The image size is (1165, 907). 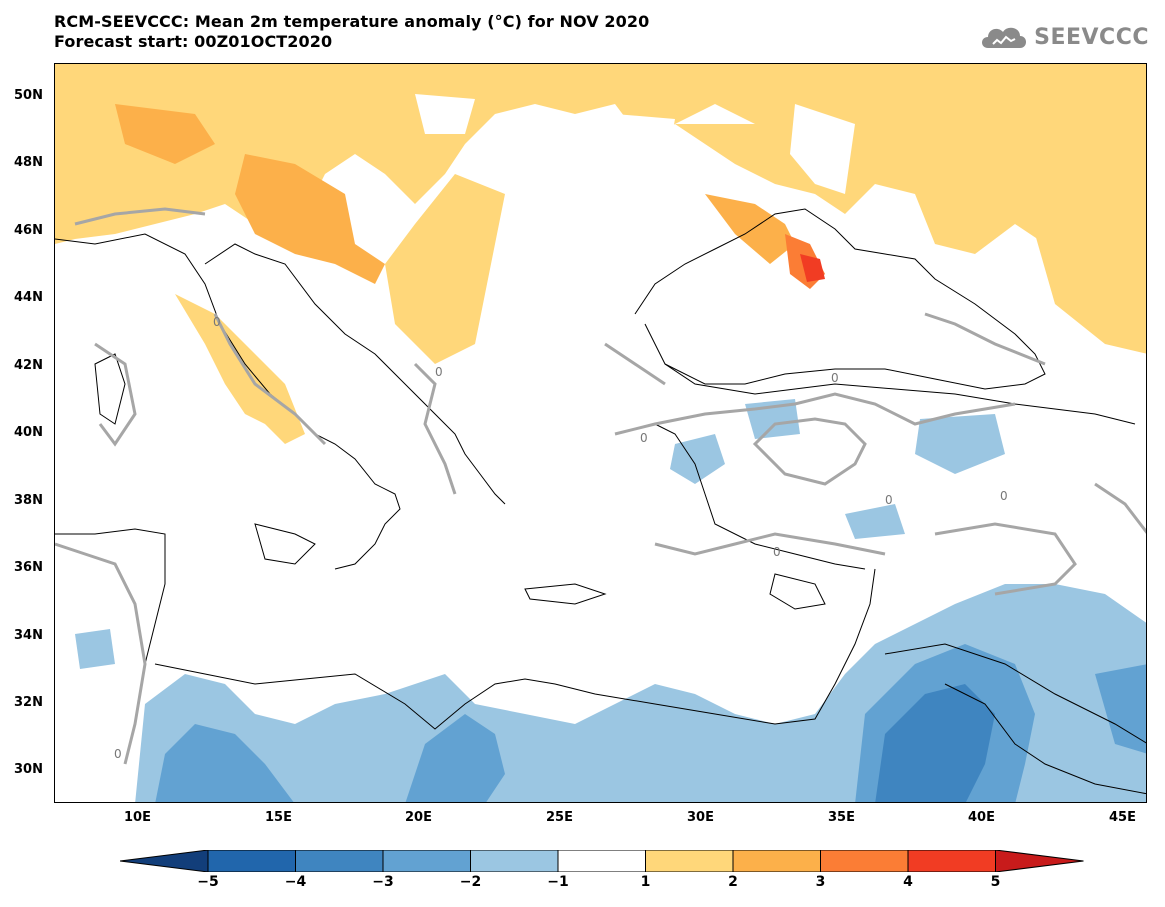 I want to click on colorbar-label: 3, so click(x=820, y=882).